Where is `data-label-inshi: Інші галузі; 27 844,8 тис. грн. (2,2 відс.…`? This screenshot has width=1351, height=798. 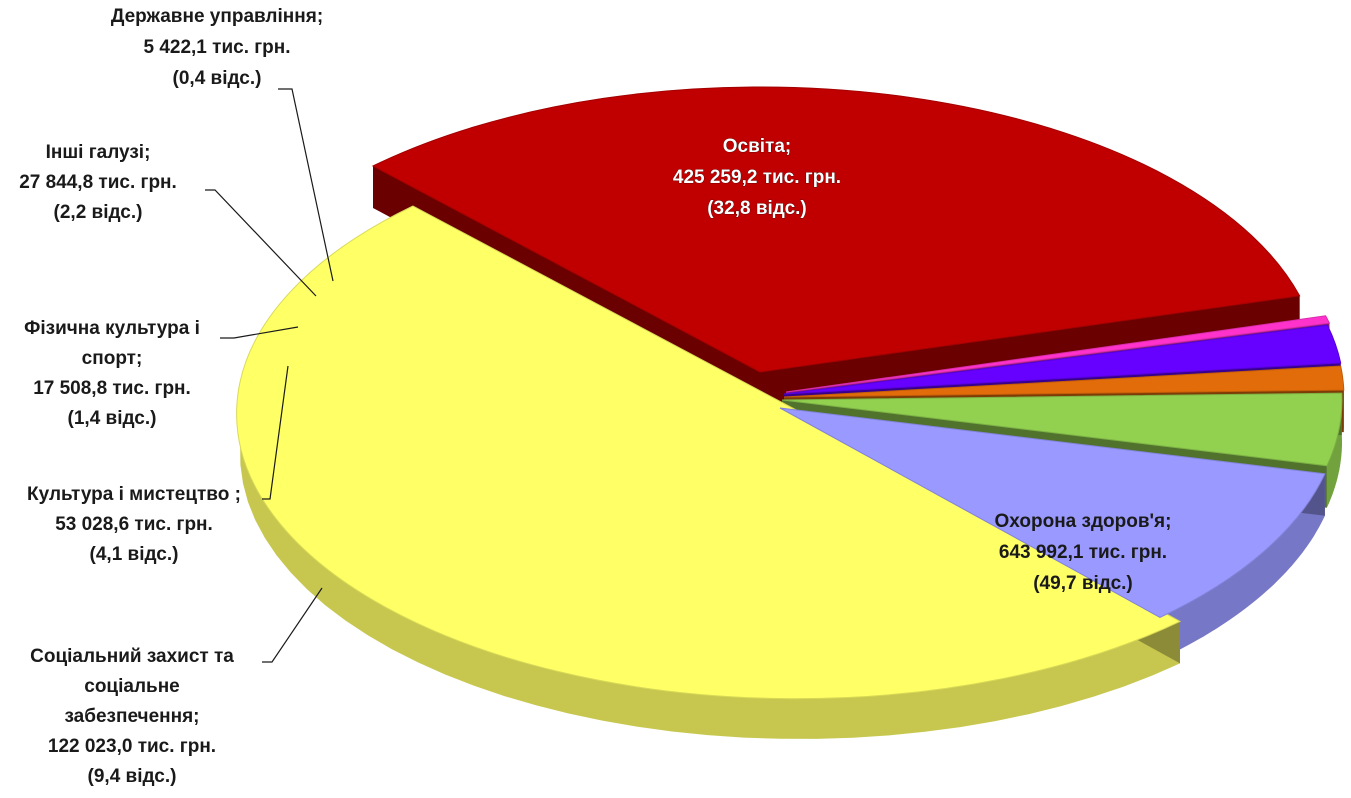
data-label-inshi: Інші галузі; 27 844,8 тис. грн. (2,2 відс.… is located at coordinates (98, 182).